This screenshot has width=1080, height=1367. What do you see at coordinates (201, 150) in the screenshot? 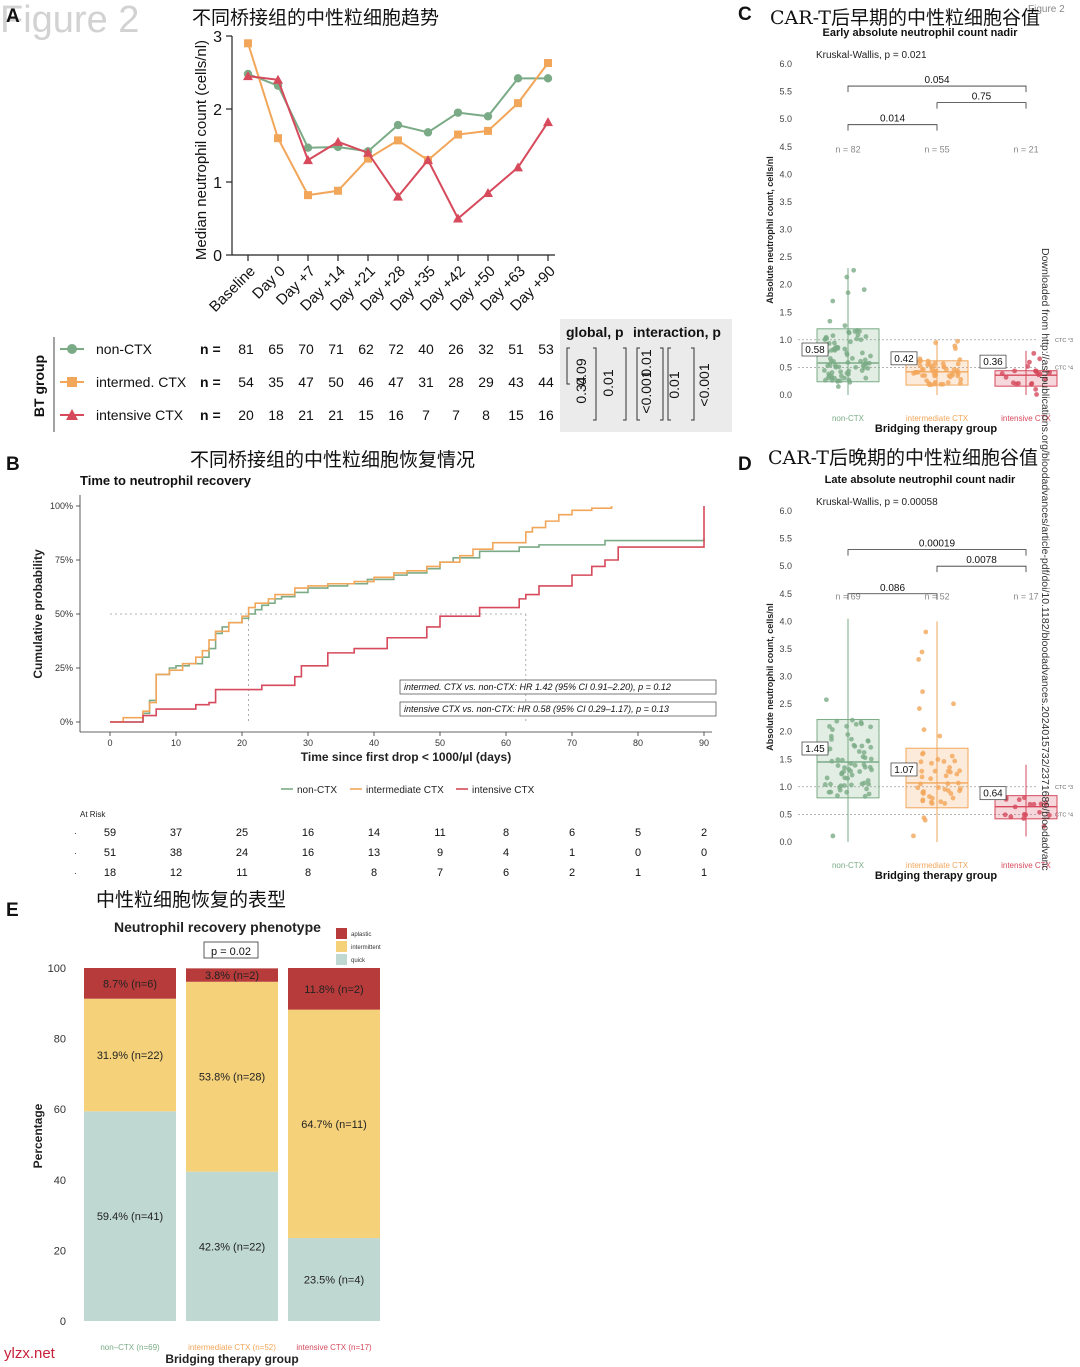
I see `panel-a-ylabel: Median neutrophil count (cells/nl)` at bounding box center [201, 150].